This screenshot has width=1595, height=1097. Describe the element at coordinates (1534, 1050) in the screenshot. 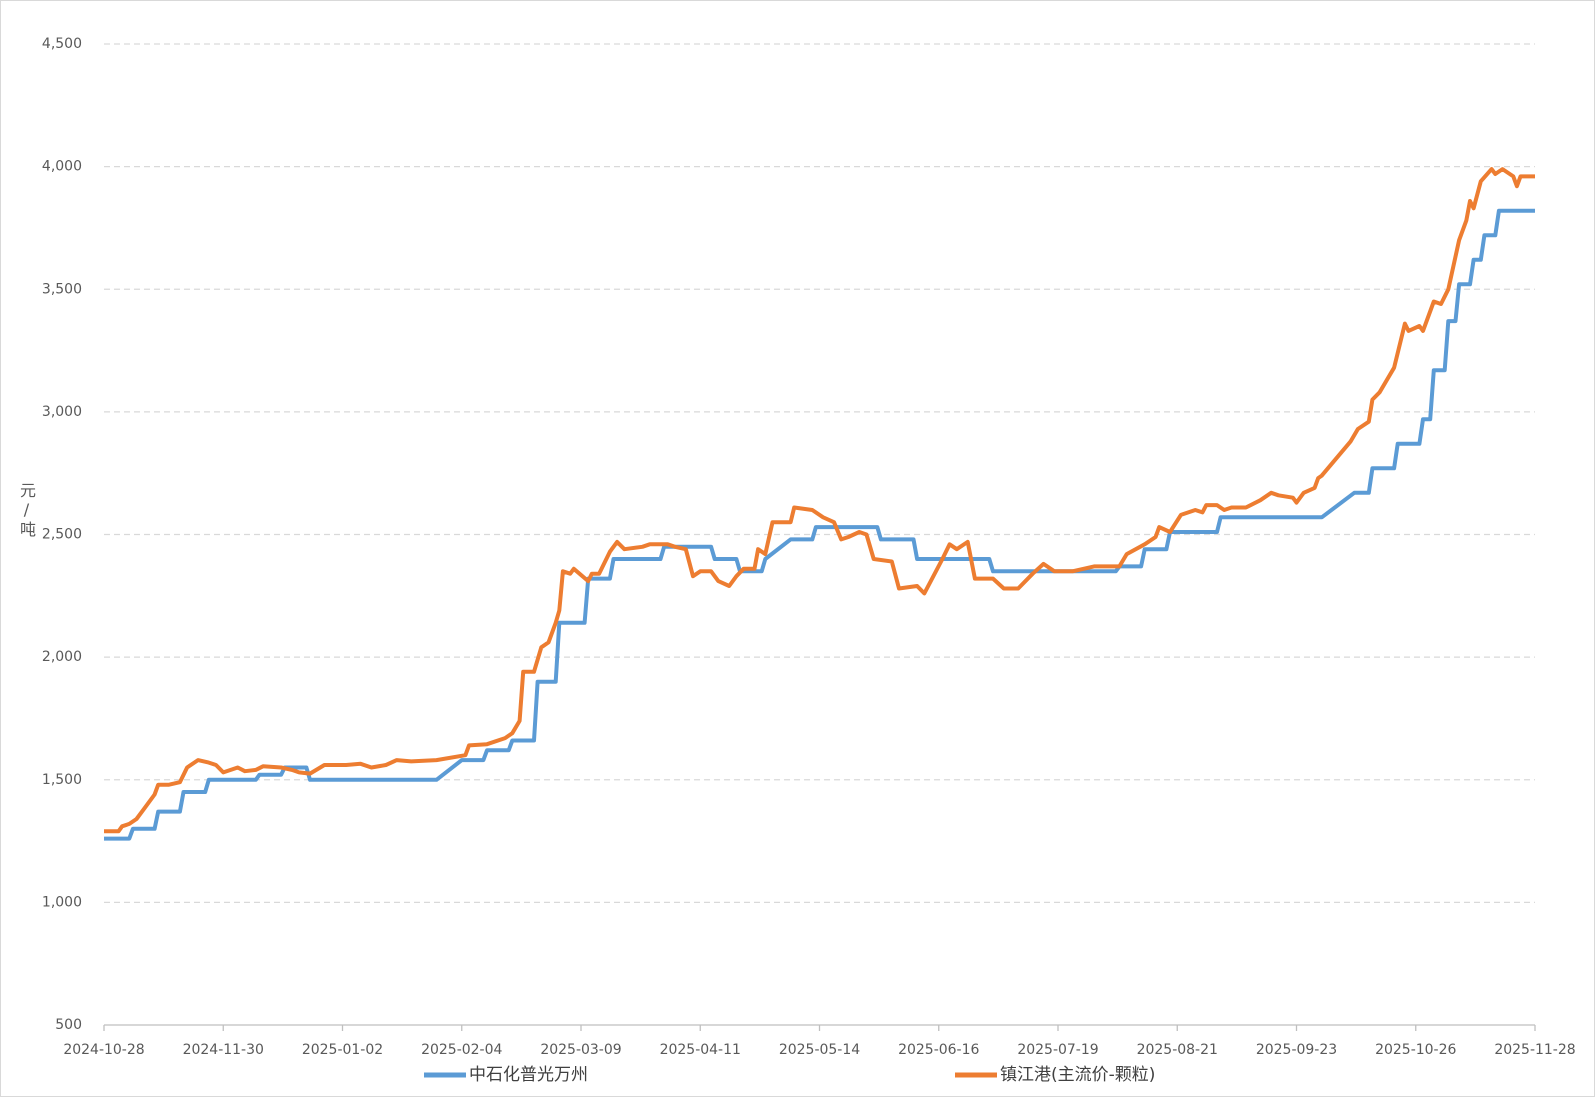

I see `x-tick-label: 2025-11-28` at that location.